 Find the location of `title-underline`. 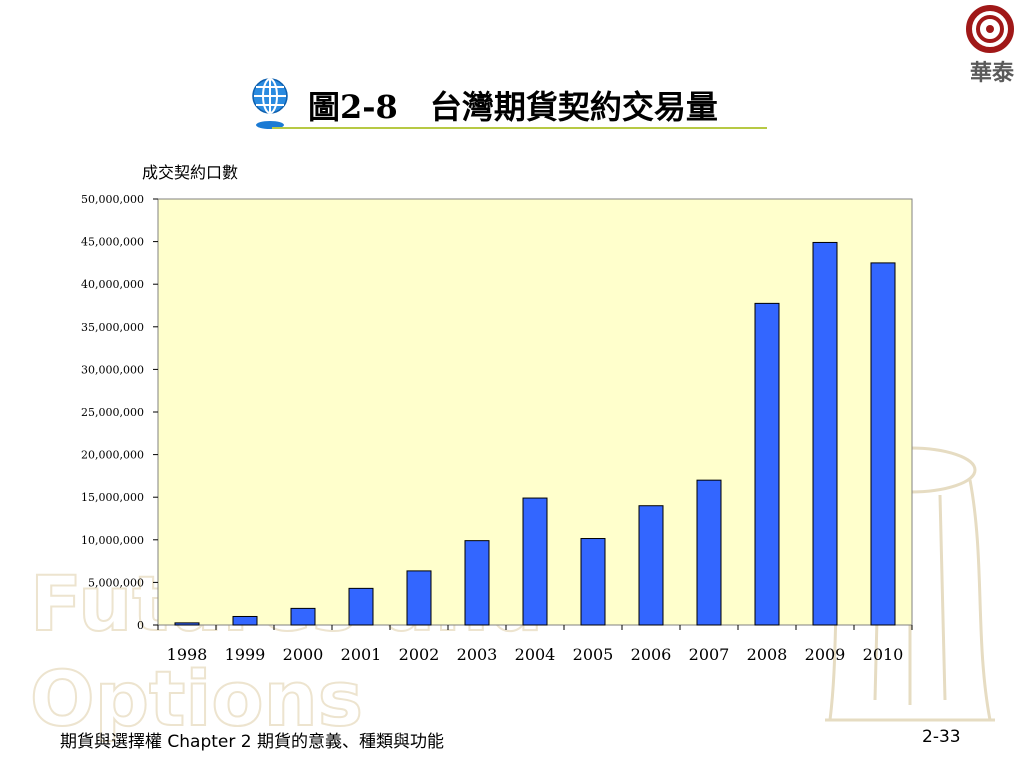

title-underline is located at coordinates (519, 128).